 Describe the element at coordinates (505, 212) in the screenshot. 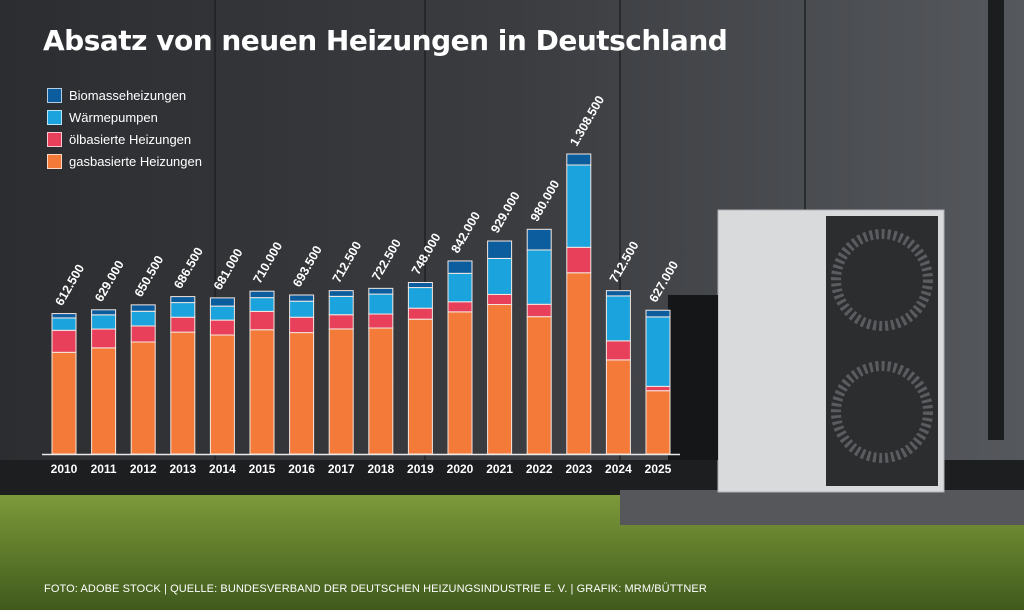

I see `total-data-label: 929.000` at that location.